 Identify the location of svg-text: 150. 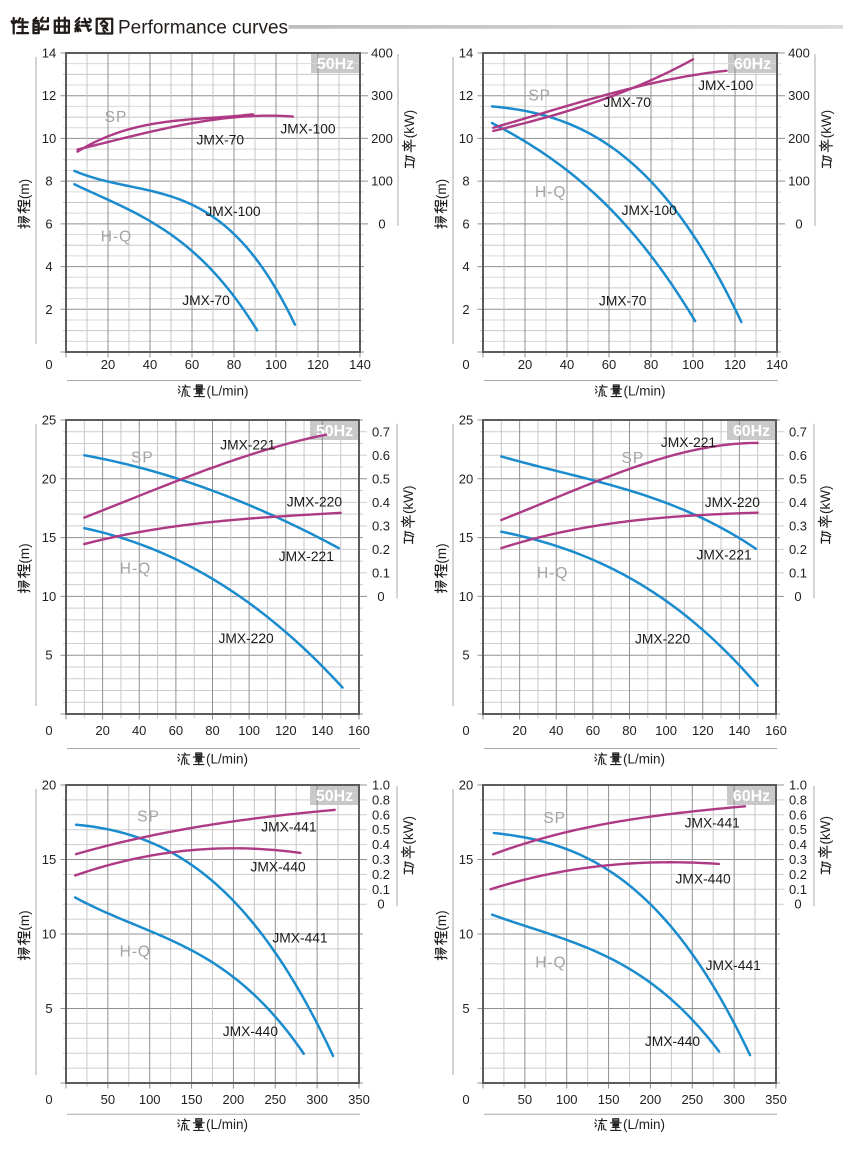
(192, 1099).